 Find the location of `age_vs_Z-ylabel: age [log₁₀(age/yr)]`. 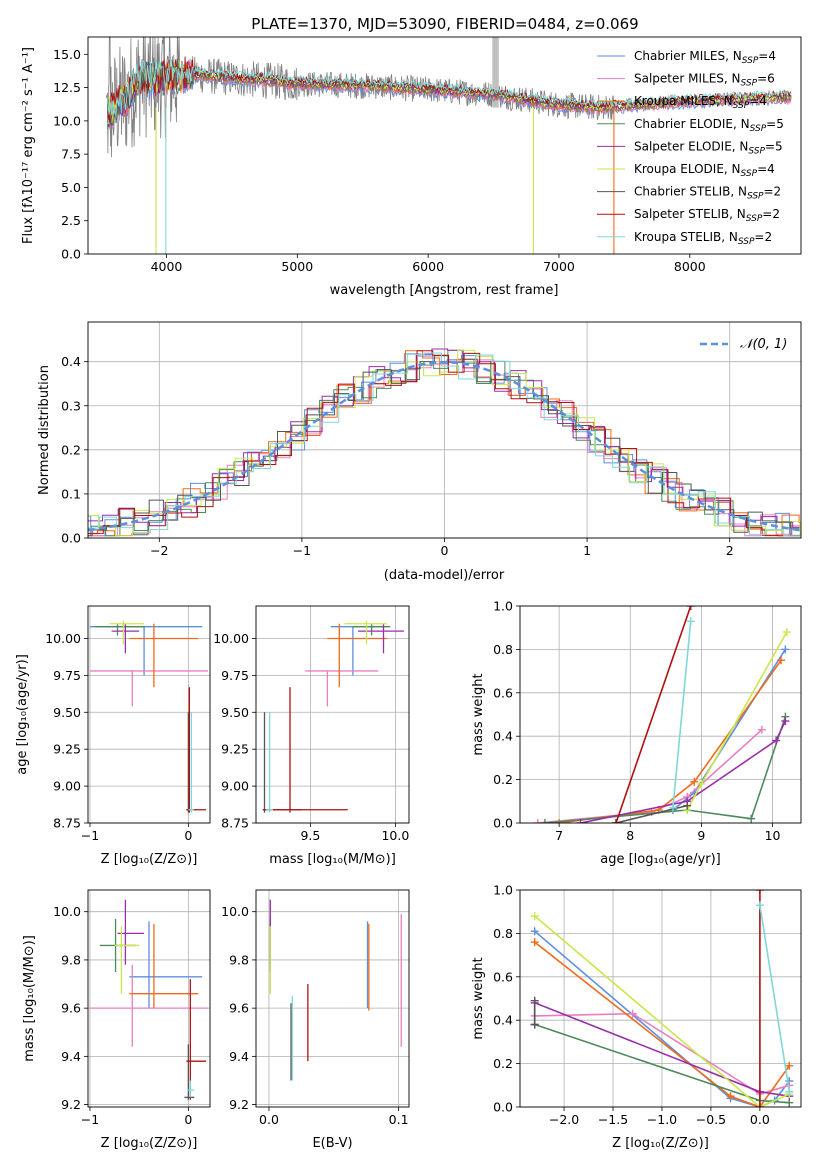

age_vs_Z-ylabel: age [log₁₀(age/yr)] is located at coordinates (22, 714).